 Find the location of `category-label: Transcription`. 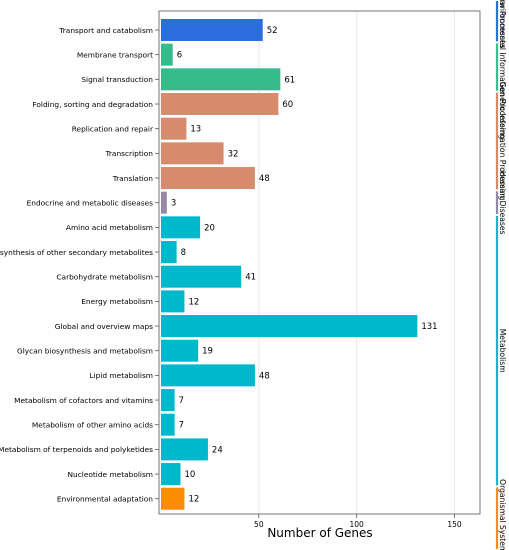

category-label: Transcription is located at coordinates (128, 153).